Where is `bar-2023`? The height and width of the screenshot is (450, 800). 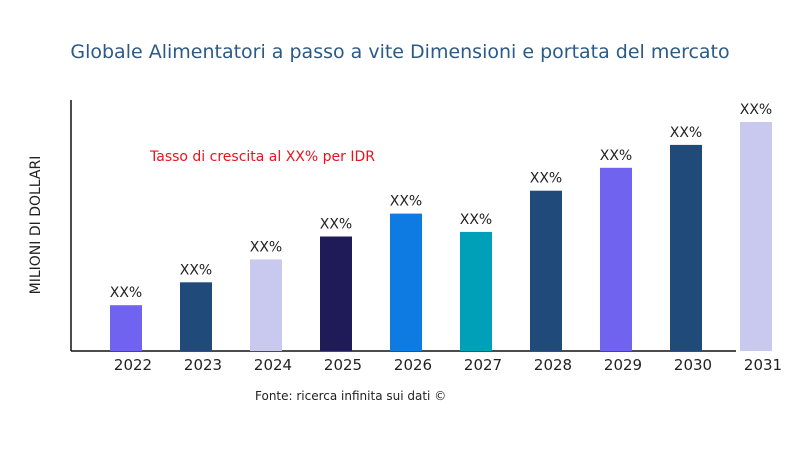
bar-2023 is located at coordinates (196, 316).